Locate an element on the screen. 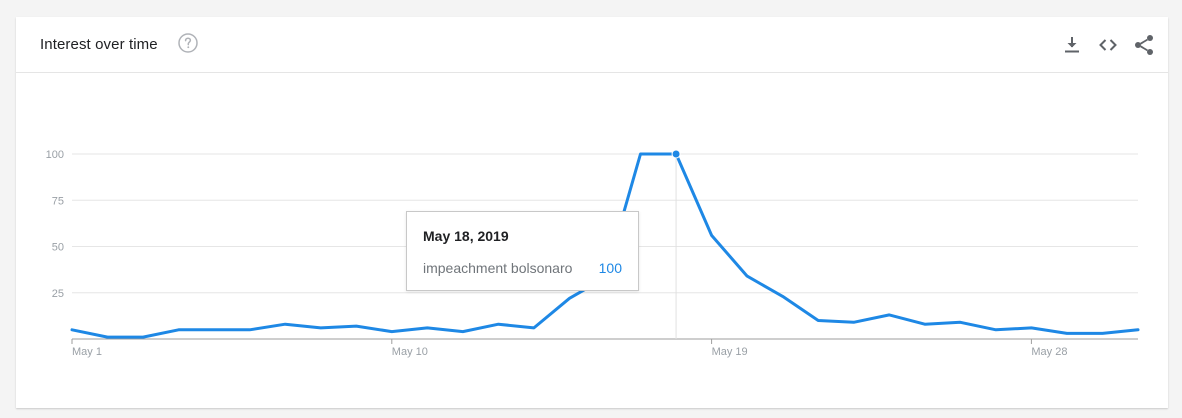 This screenshot has width=1182, height=418. x-tick-label: May 1 is located at coordinates (87, 352).